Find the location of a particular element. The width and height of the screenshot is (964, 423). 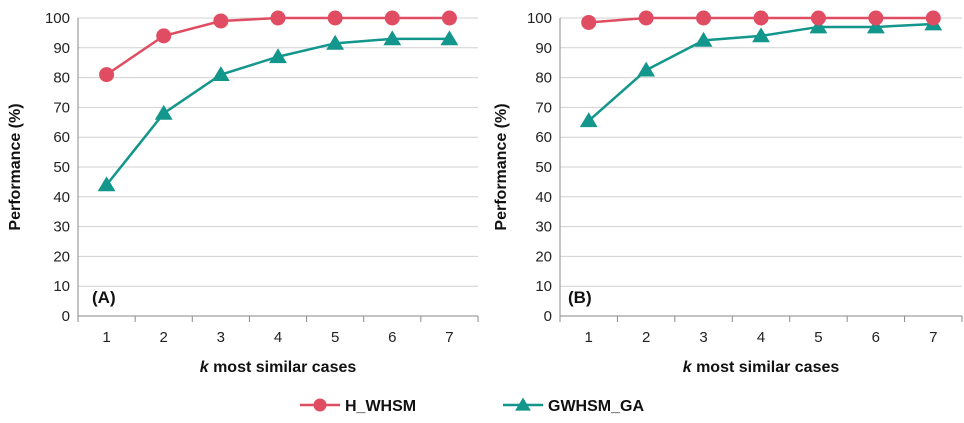

legend-item-gwhsm-ga: GWHSM_GA is located at coordinates (573, 406).